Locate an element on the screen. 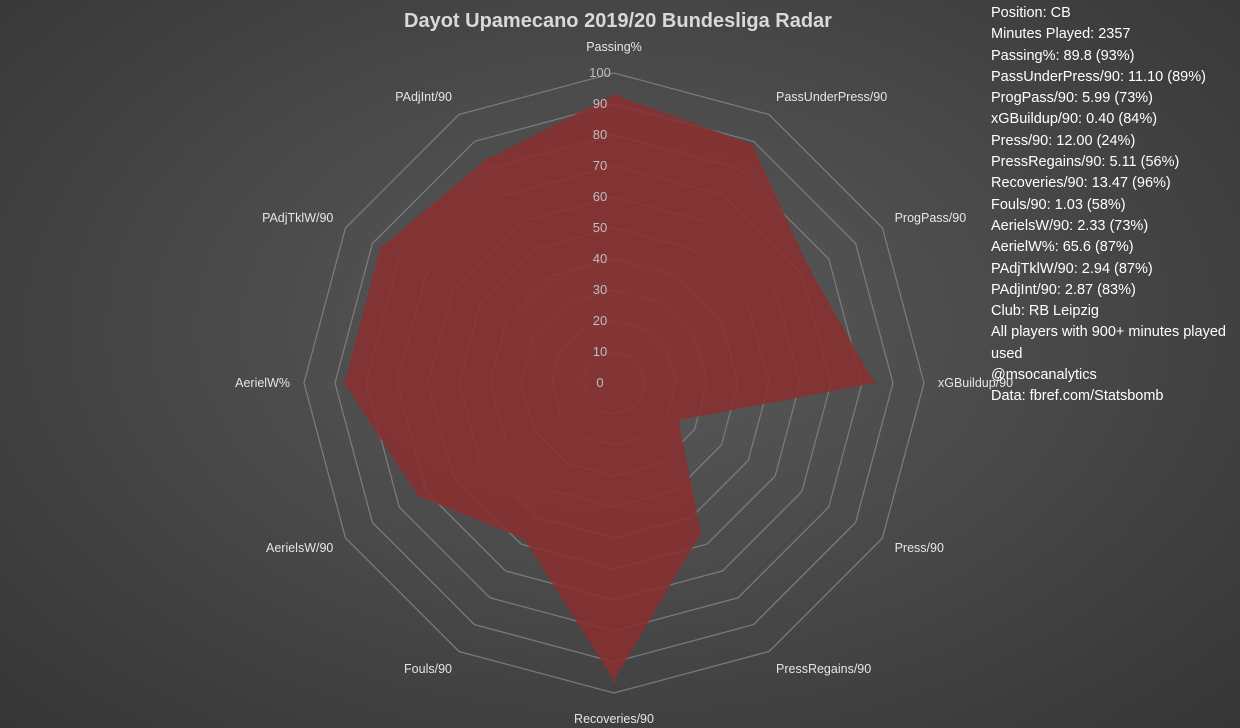 The image size is (1240, 728). stat-prog-pass: ProgPass/90: 5.99 (73%) is located at coordinates (1072, 98).